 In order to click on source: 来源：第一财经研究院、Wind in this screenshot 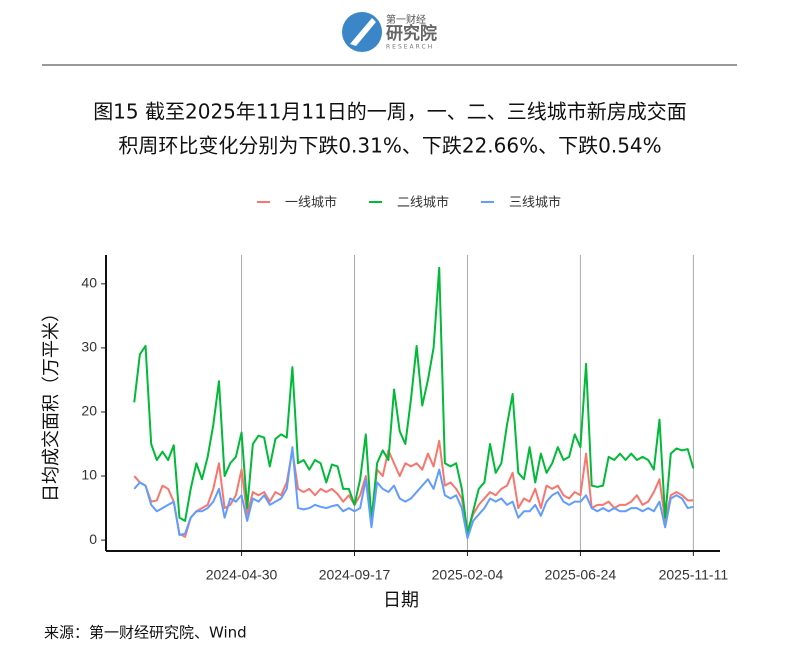, I will do `click(145, 633)`.